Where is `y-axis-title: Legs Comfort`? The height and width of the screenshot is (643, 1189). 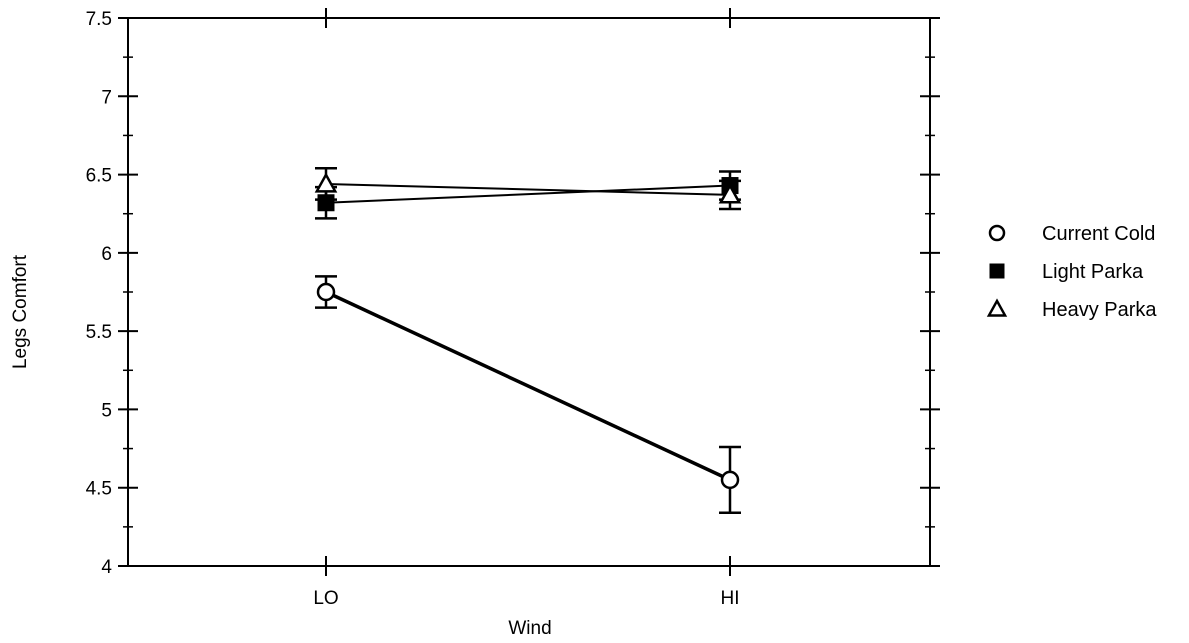 y-axis-title: Legs Comfort is located at coordinates (20, 311).